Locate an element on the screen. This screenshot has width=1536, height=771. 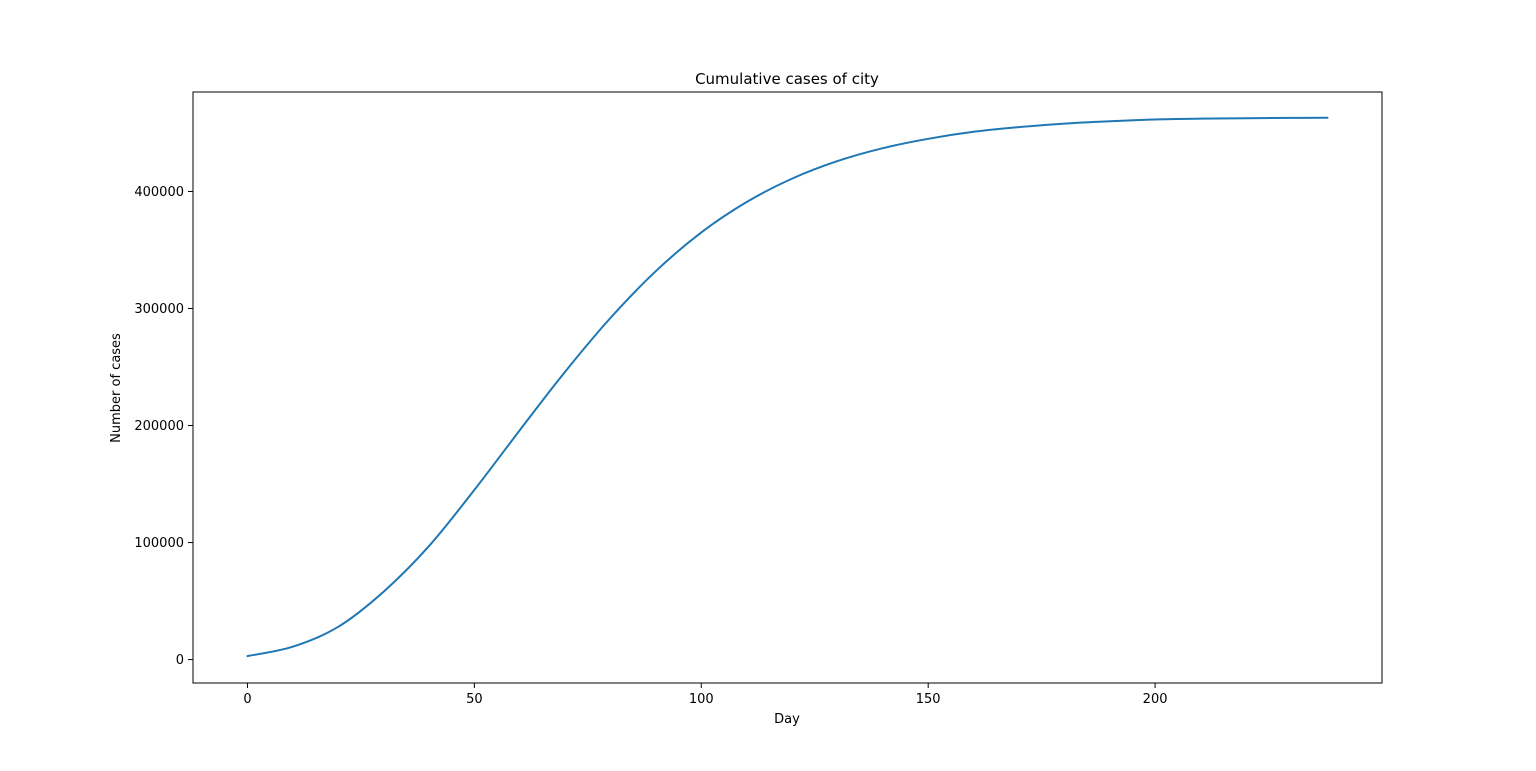
x-axis-label: Day is located at coordinates (787, 719).